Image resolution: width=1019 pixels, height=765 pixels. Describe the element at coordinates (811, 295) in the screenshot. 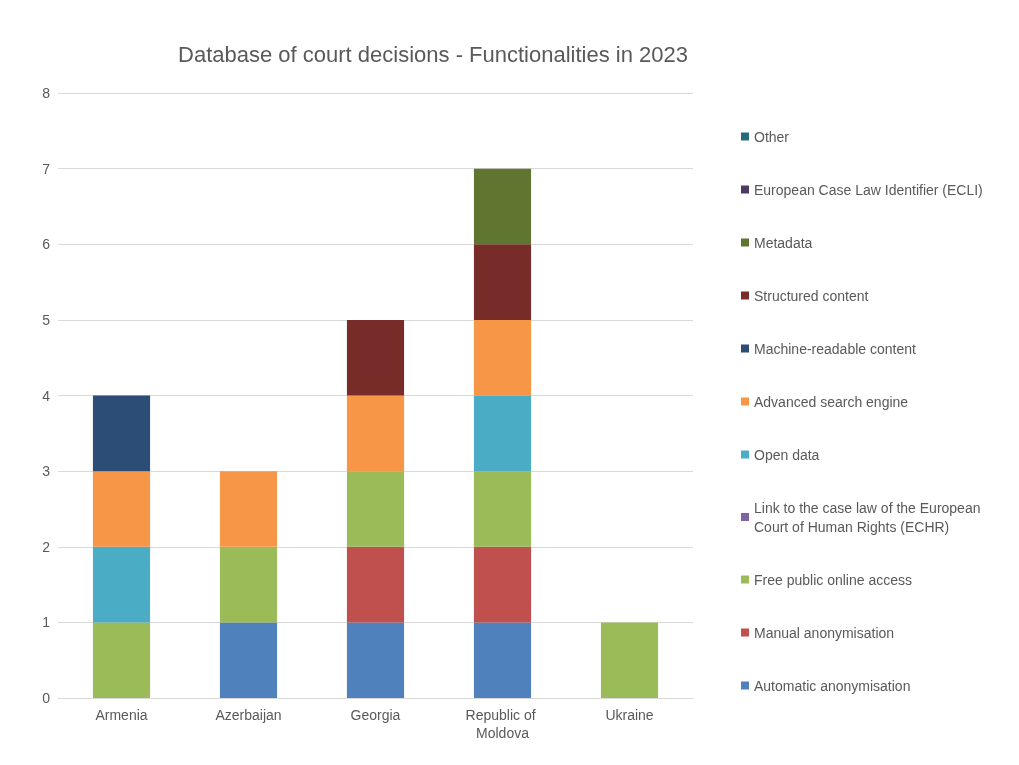

I see `legend-label: Structured content` at that location.